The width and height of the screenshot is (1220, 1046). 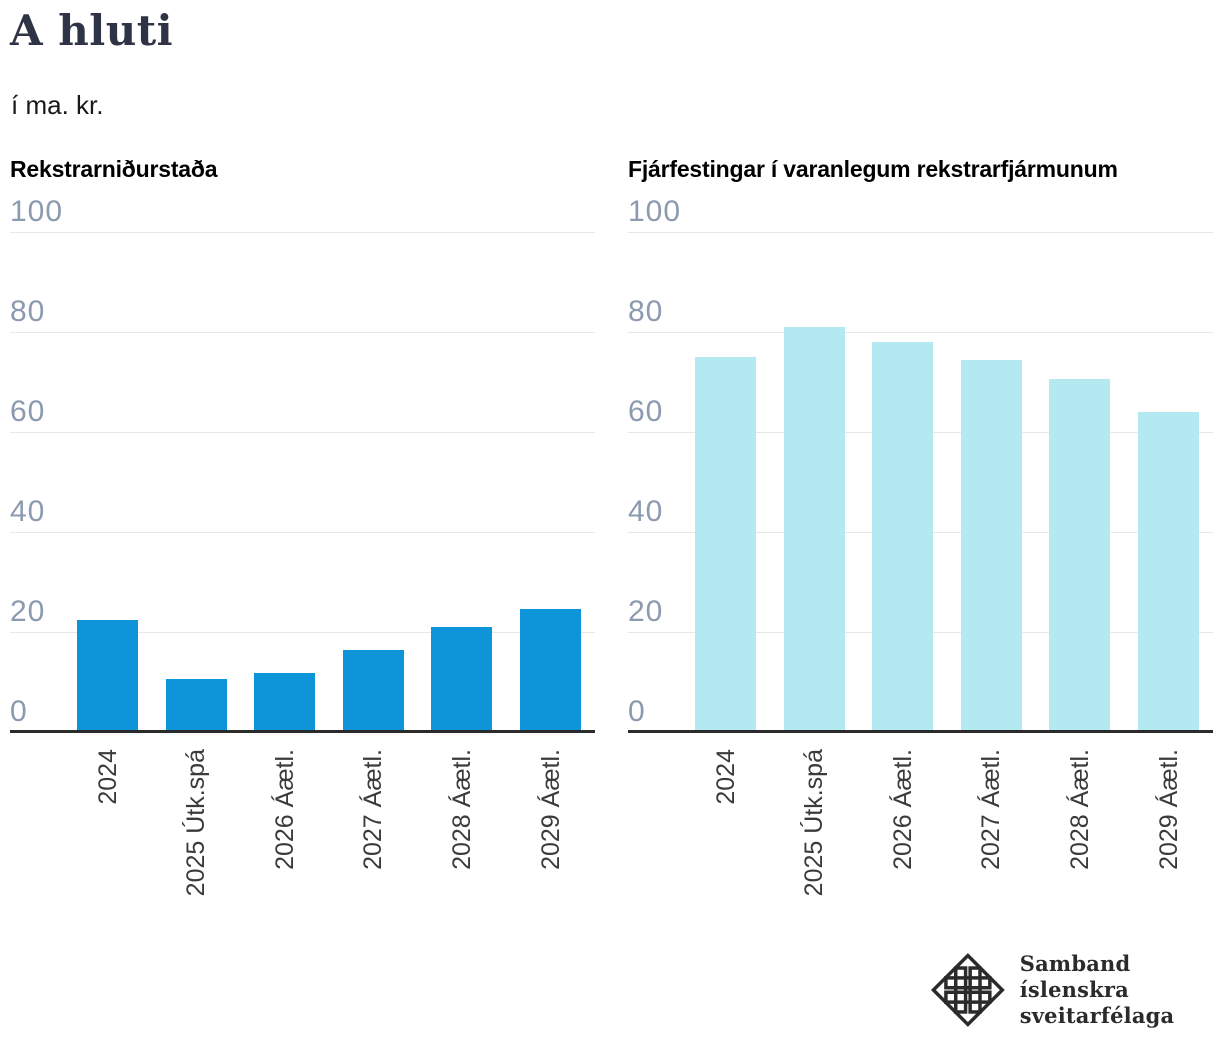 I want to click on logo-text: Samband íslenskra sveitarfélaga, so click(x=1120, y=990).